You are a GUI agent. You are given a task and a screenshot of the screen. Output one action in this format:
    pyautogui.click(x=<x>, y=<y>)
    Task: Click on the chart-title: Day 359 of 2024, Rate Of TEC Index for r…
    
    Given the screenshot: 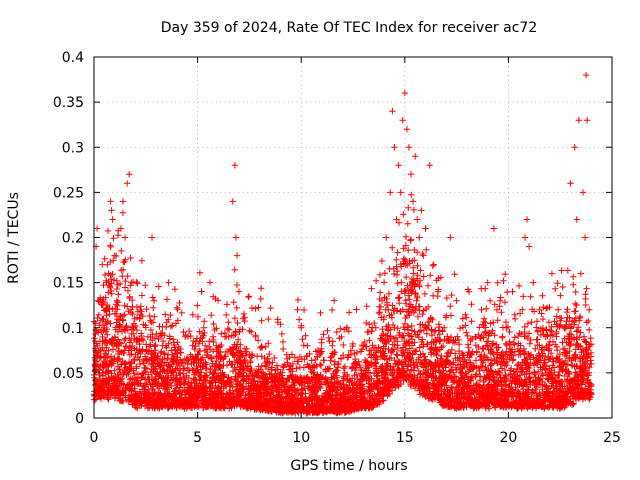 What is the action you would take?
    pyautogui.click(x=349, y=28)
    